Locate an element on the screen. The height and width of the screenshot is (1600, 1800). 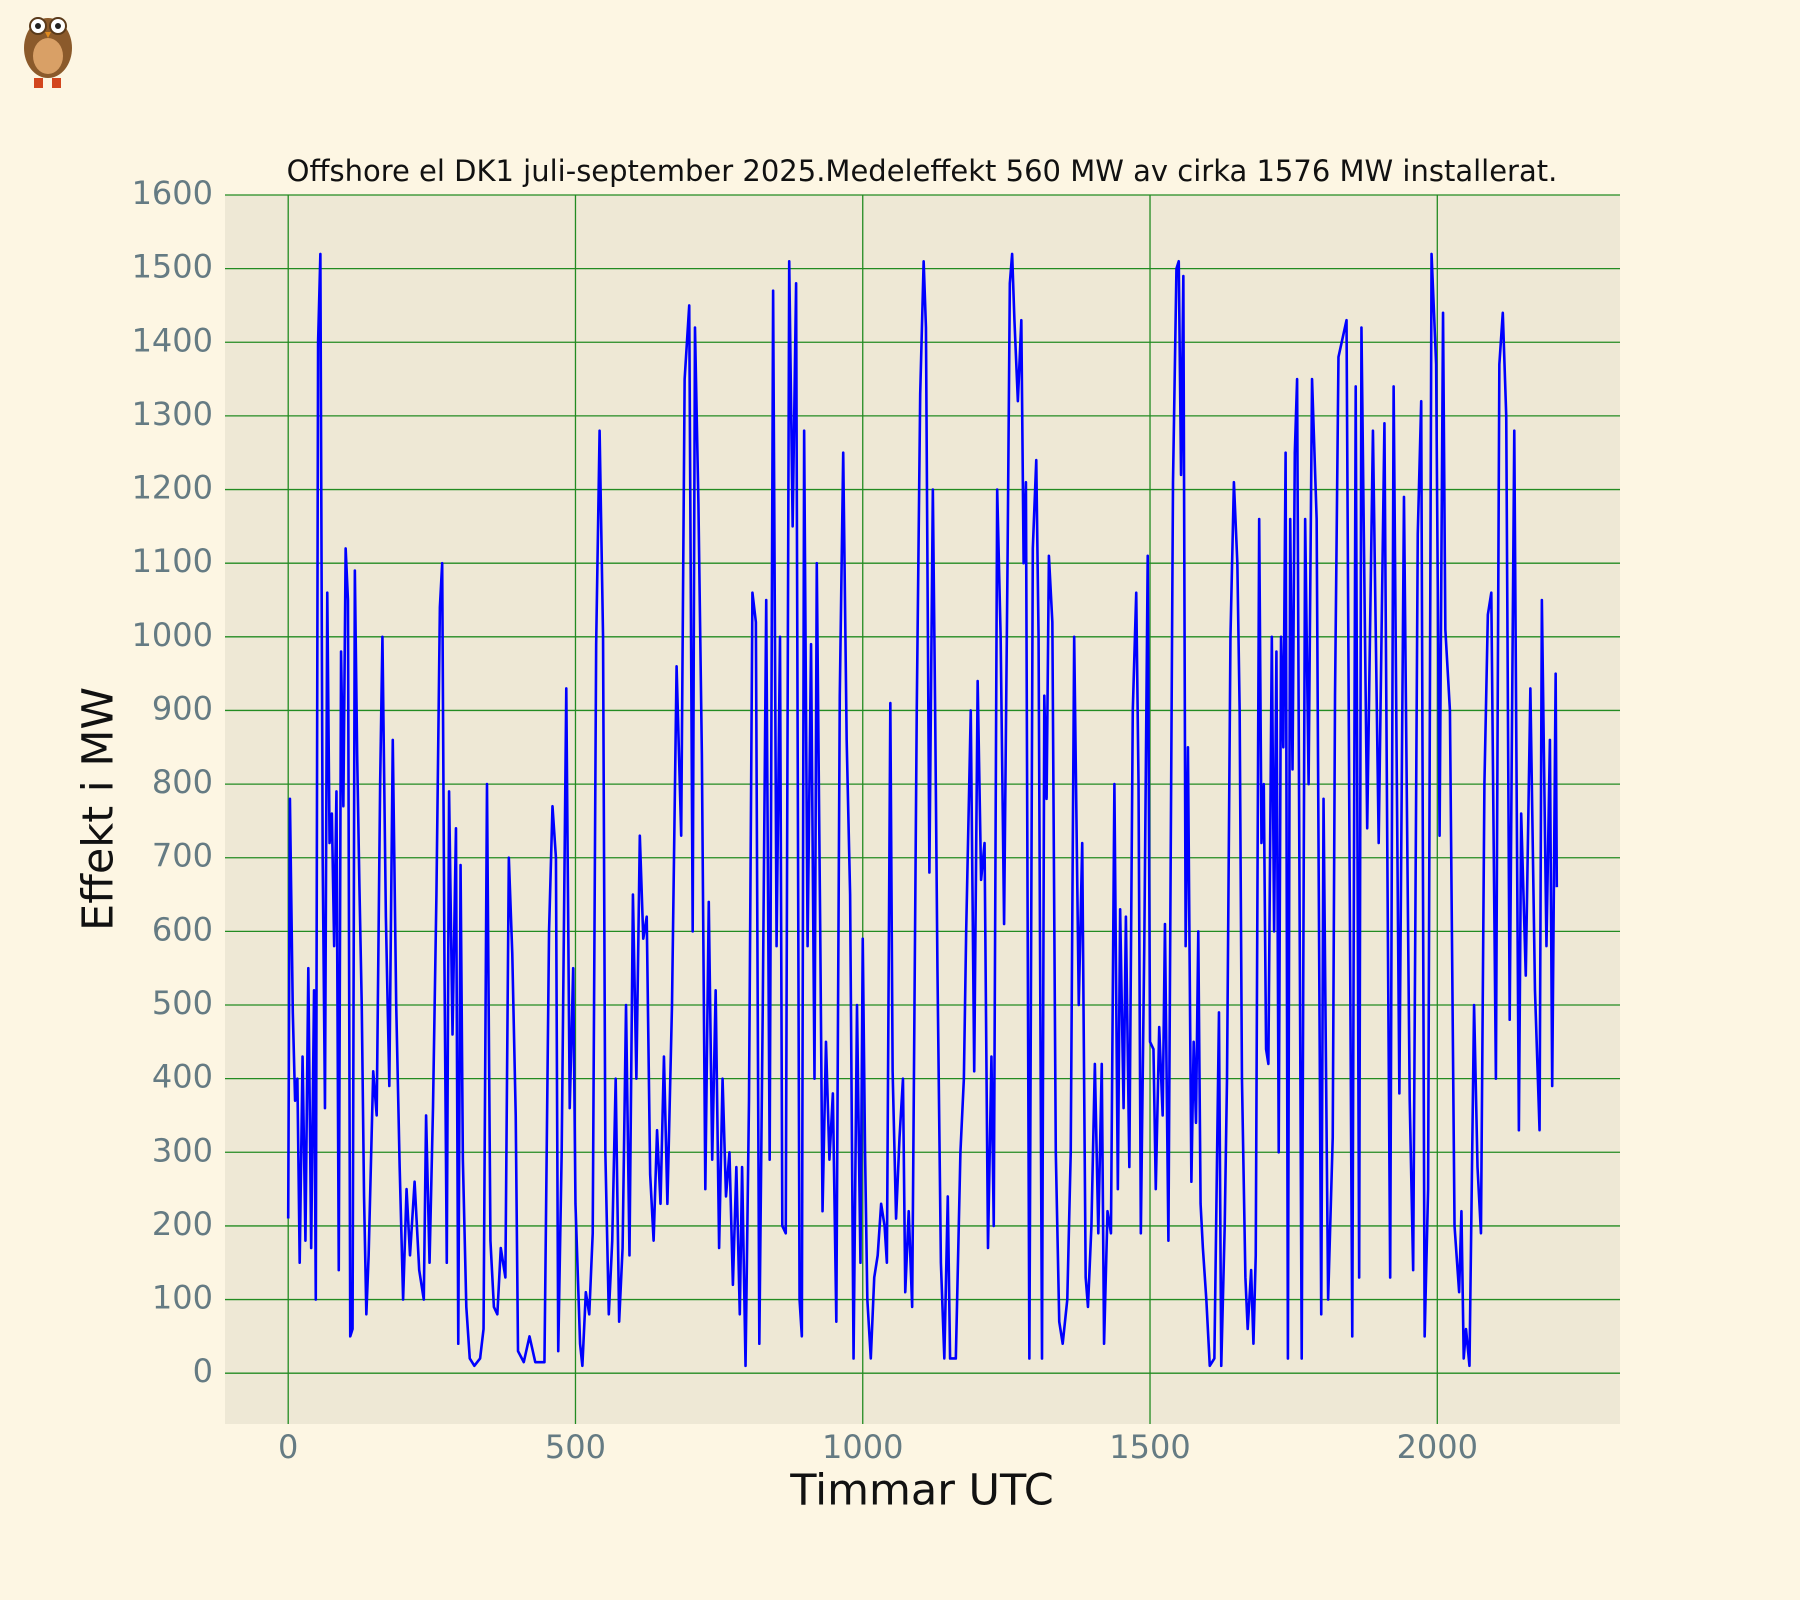
owl-icon is located at coordinates (48, 52).